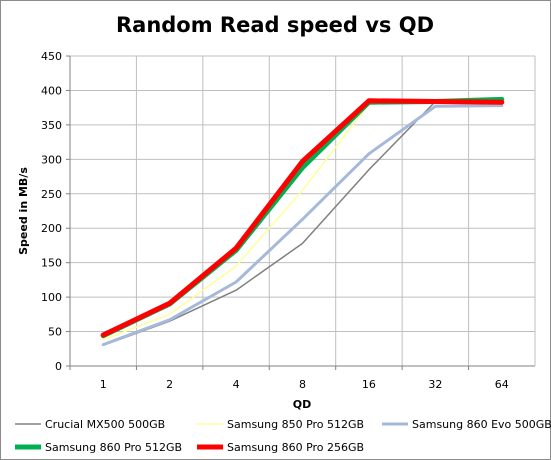 The width and height of the screenshot is (551, 460). Describe the element at coordinates (51, 159) in the screenshot. I see `y-tick-label: 300` at that location.